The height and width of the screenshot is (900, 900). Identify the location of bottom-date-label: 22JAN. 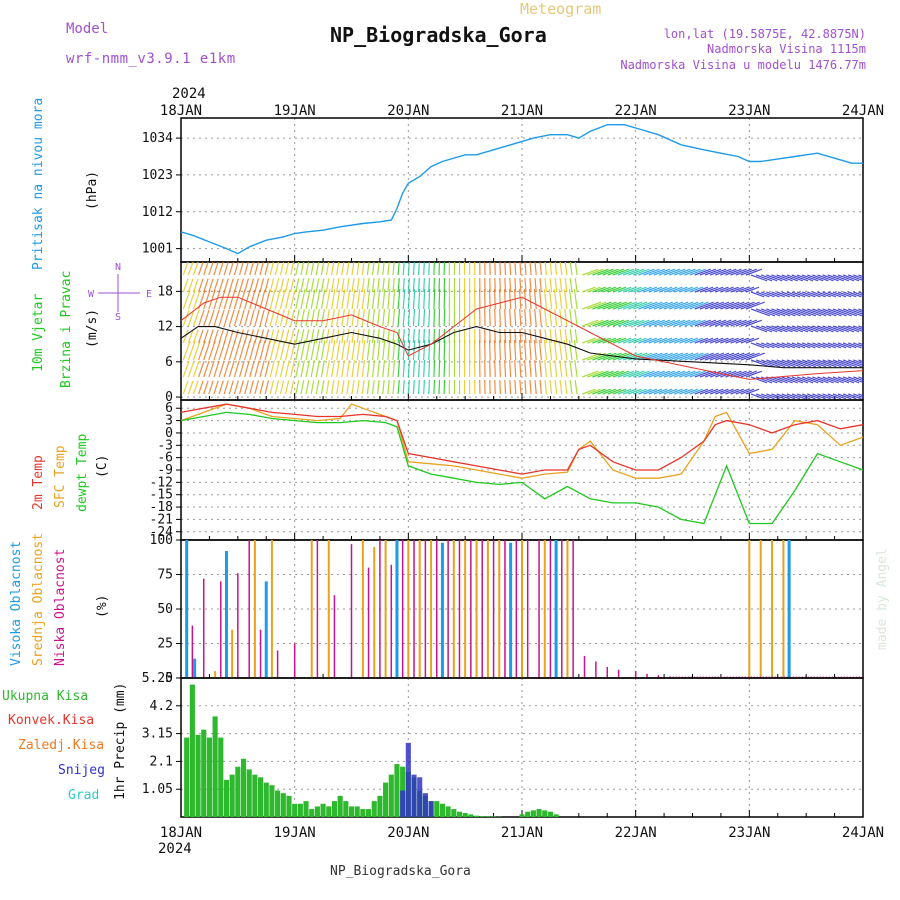
(636, 833).